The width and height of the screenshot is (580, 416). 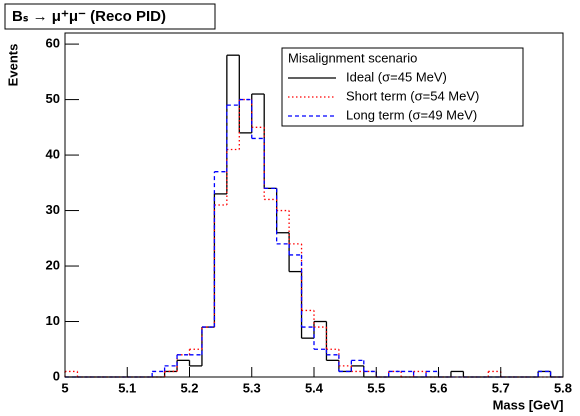 I want to click on legend-title: Misalignment scenario, so click(x=352, y=57).